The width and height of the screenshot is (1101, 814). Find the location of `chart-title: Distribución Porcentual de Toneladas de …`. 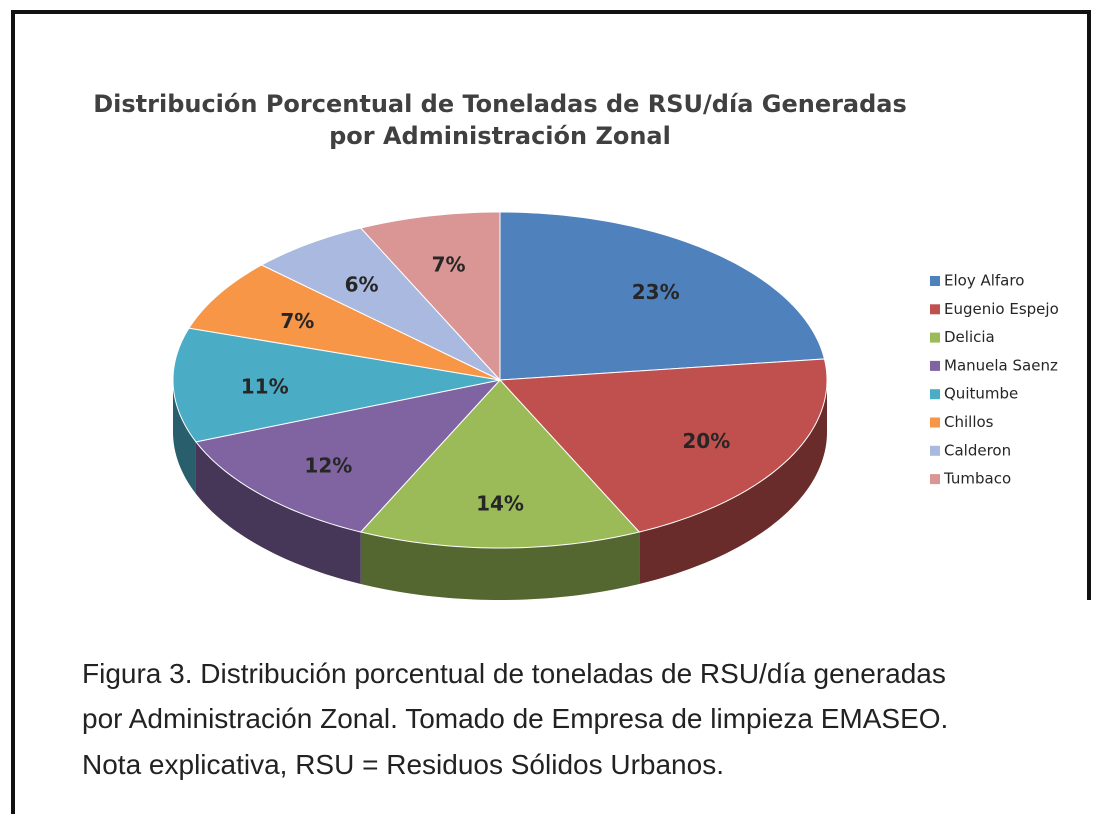

chart-title: Distribución Porcentual de Toneladas de … is located at coordinates (500, 104).